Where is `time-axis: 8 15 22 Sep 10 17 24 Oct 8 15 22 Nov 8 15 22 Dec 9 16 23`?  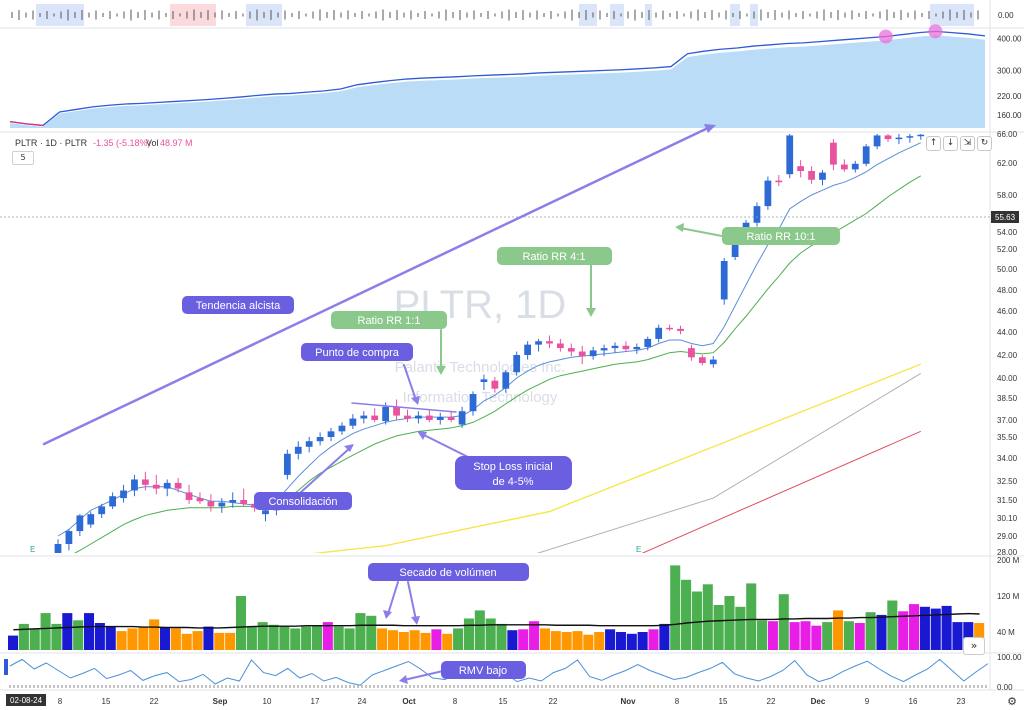 time-axis: 8 15 22 Sep 10 17 24 Oct 8 15 22 Nov 8 15 22 Dec 9 16 23 is located at coordinates (512, 701).